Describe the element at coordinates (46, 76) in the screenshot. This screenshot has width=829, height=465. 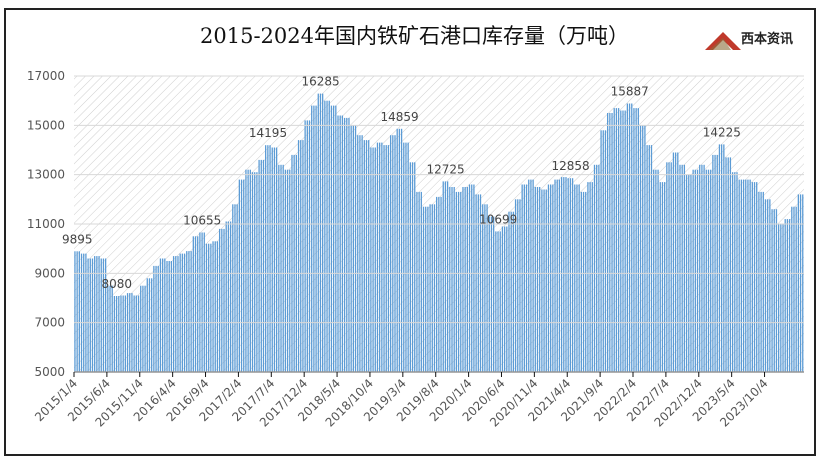
I see `y-tick-label: 17000` at that location.